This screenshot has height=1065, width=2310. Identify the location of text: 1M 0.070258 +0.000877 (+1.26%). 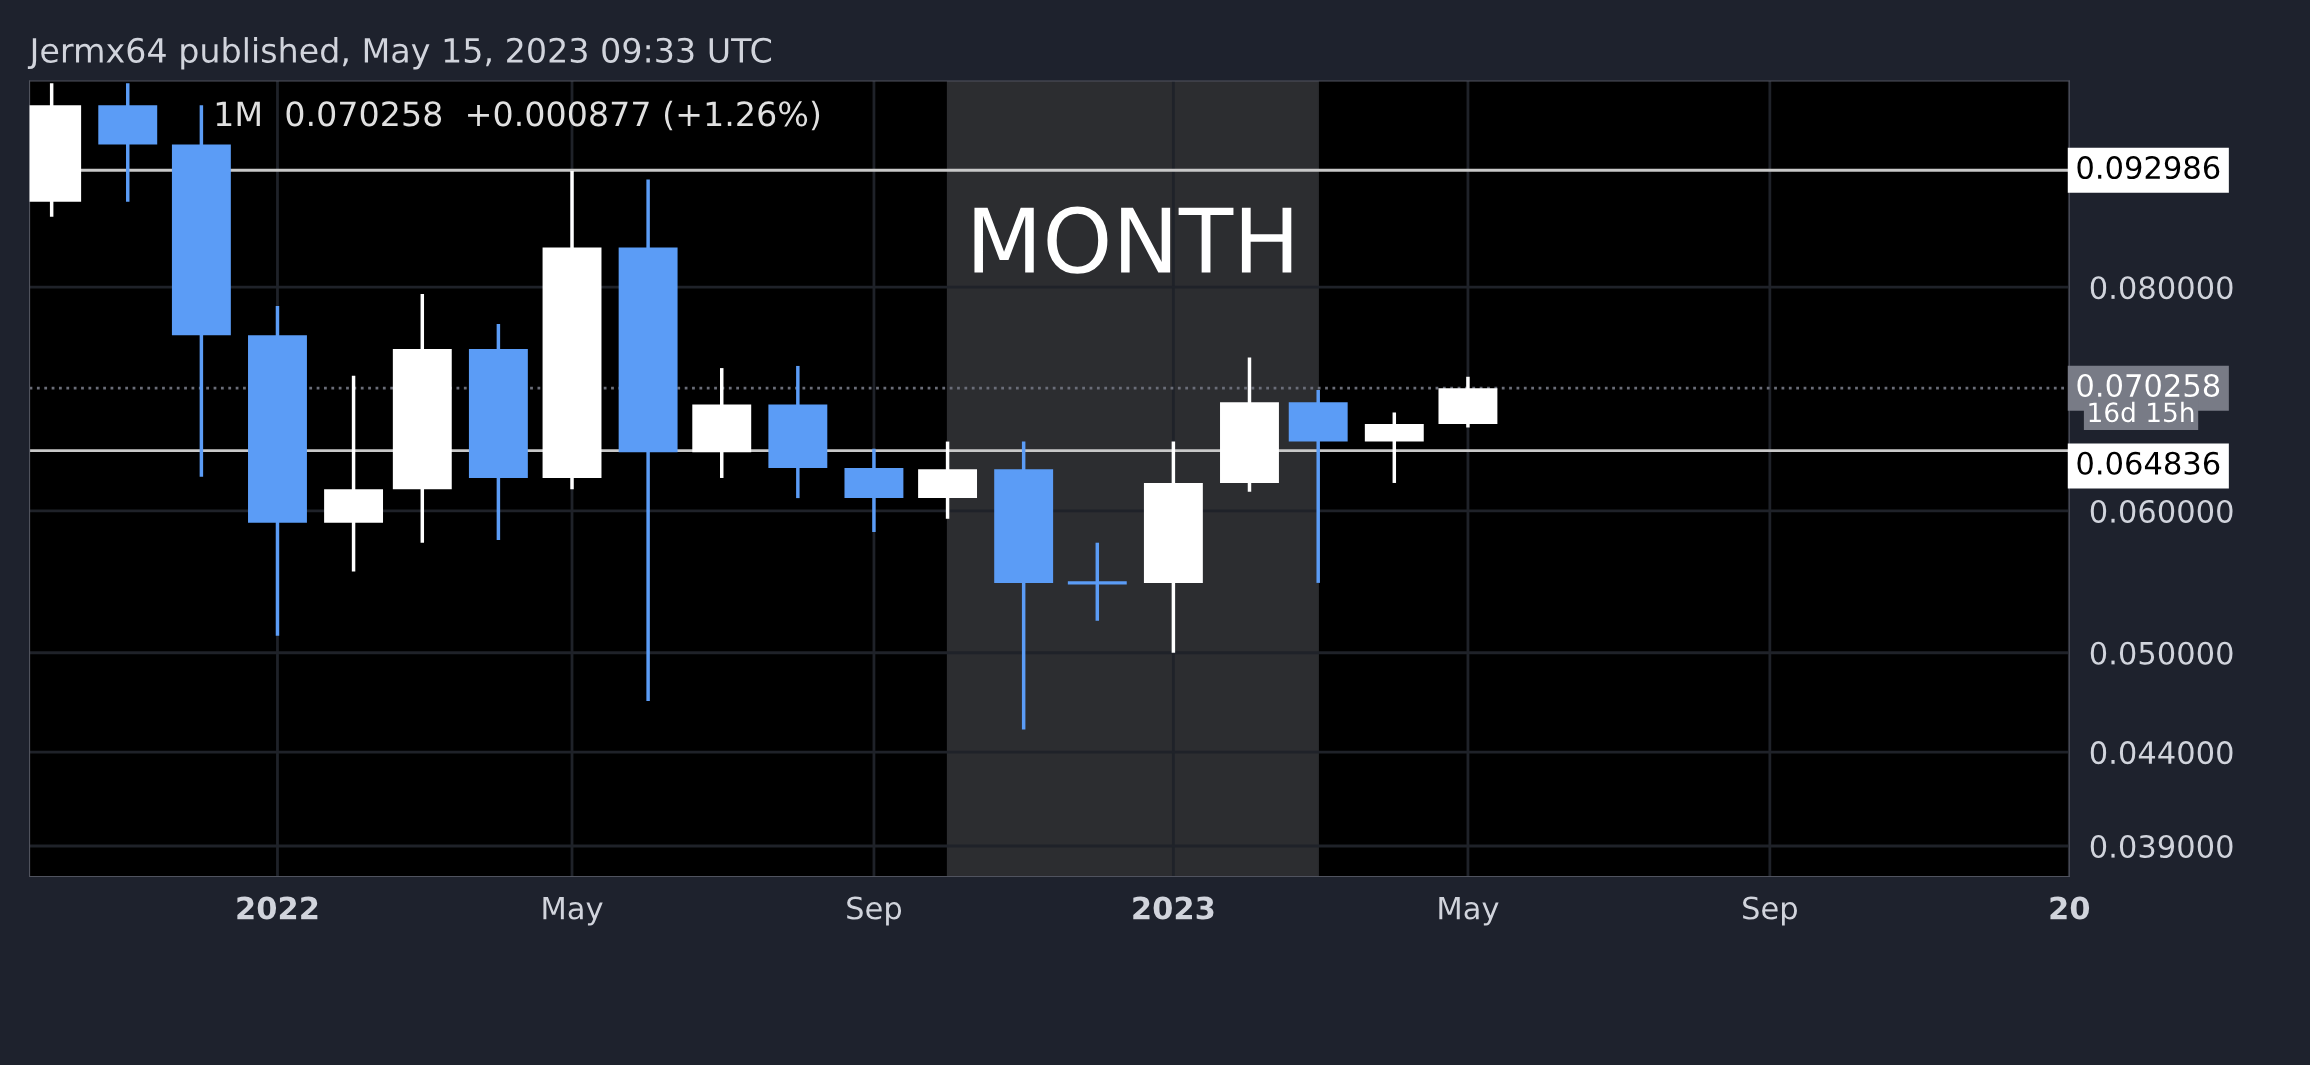
(518, 115).